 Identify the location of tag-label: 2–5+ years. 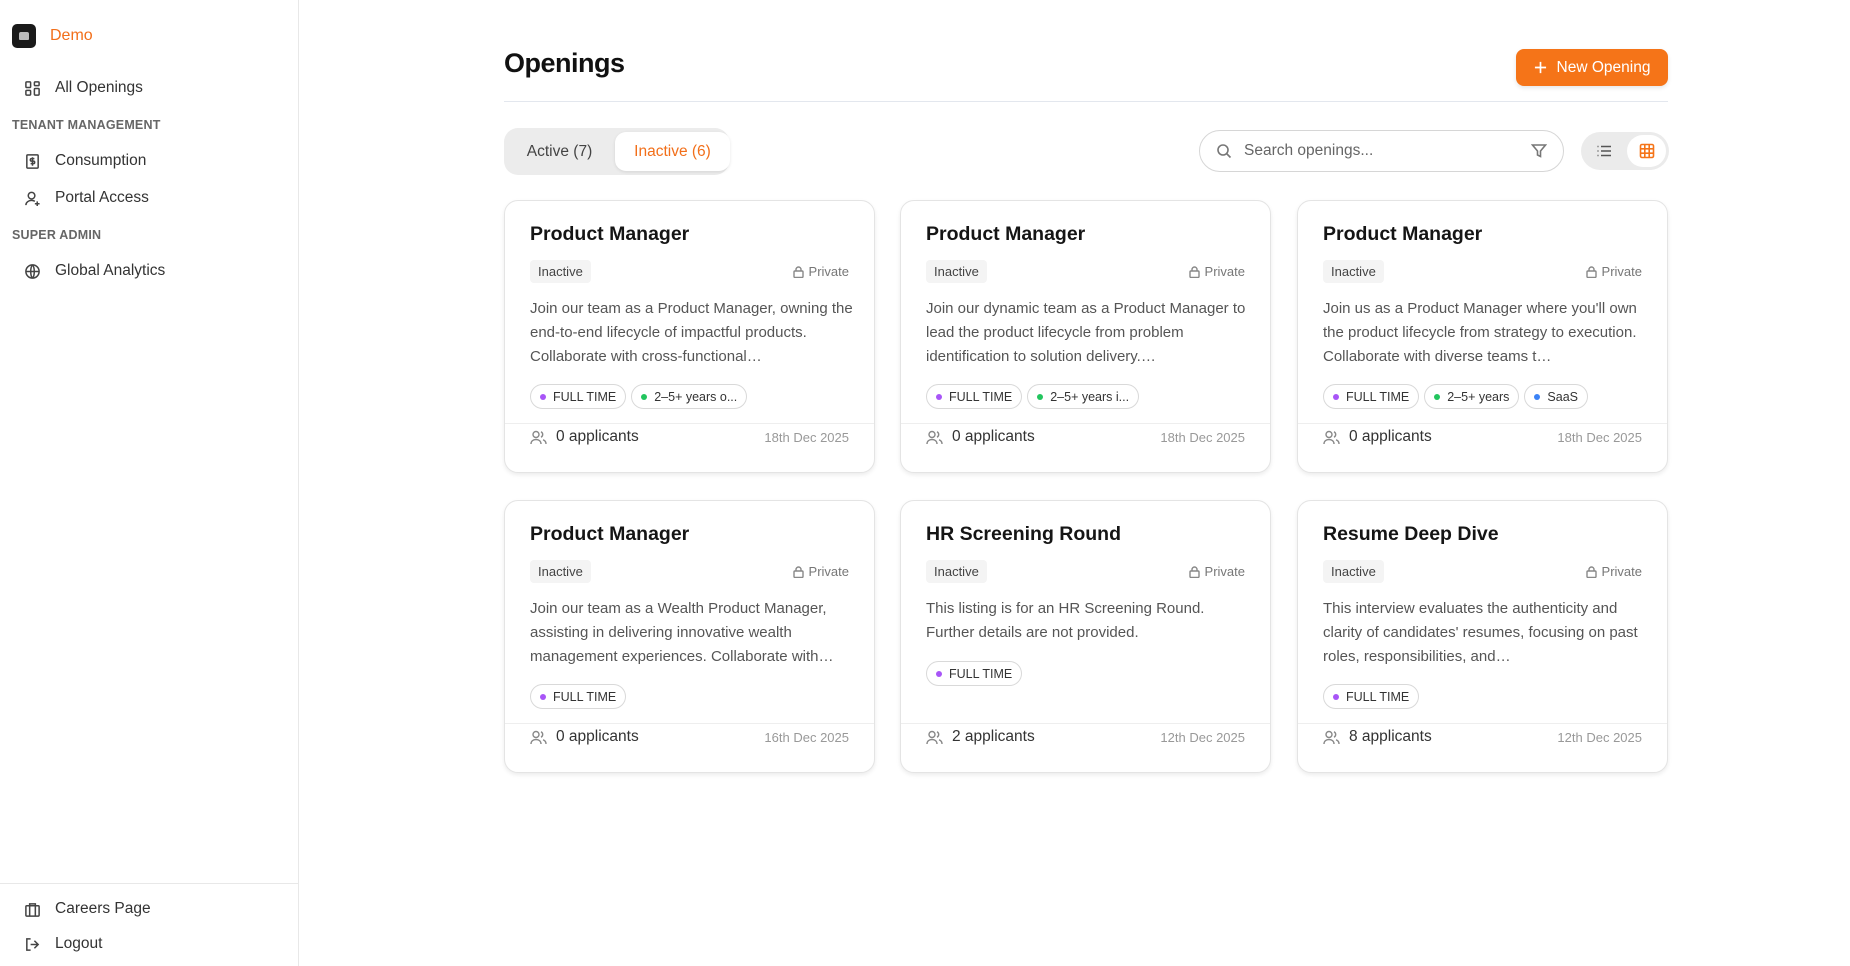
(1478, 396).